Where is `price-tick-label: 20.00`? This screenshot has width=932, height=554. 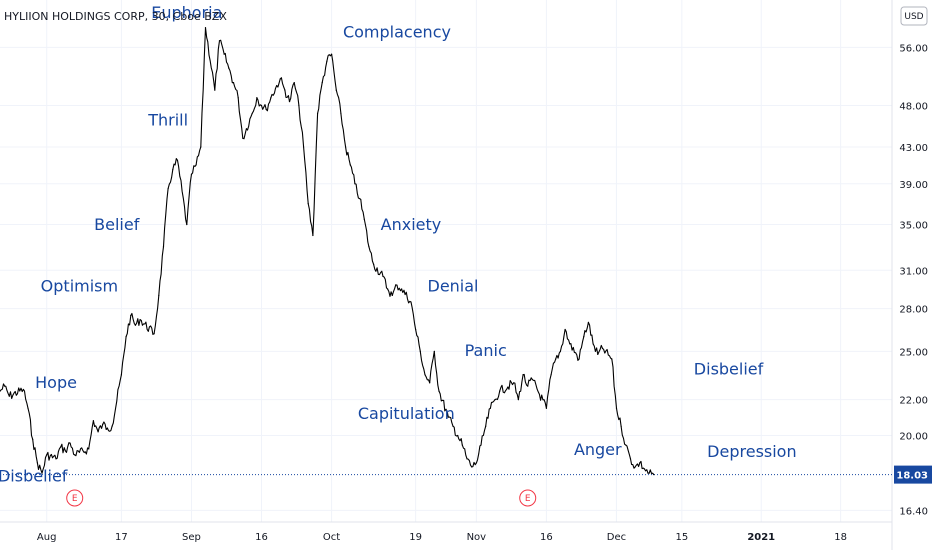
price-tick-label: 20.00 is located at coordinates (913, 437).